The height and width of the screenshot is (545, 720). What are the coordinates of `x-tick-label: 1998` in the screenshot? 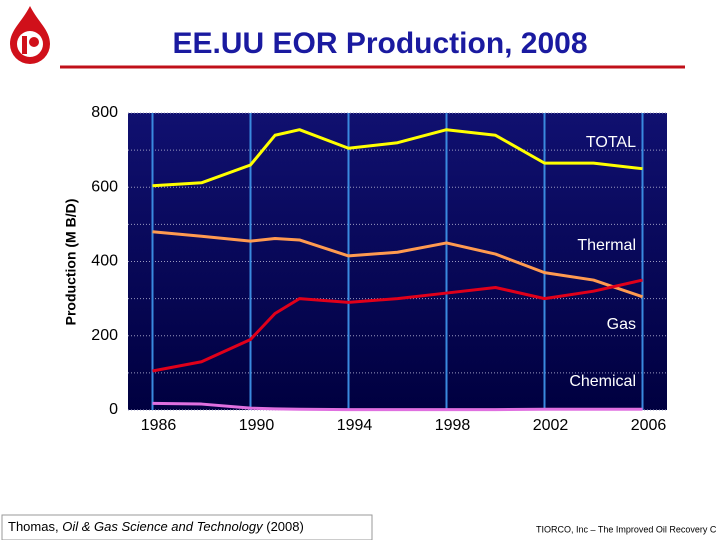 It's located at (453, 425).